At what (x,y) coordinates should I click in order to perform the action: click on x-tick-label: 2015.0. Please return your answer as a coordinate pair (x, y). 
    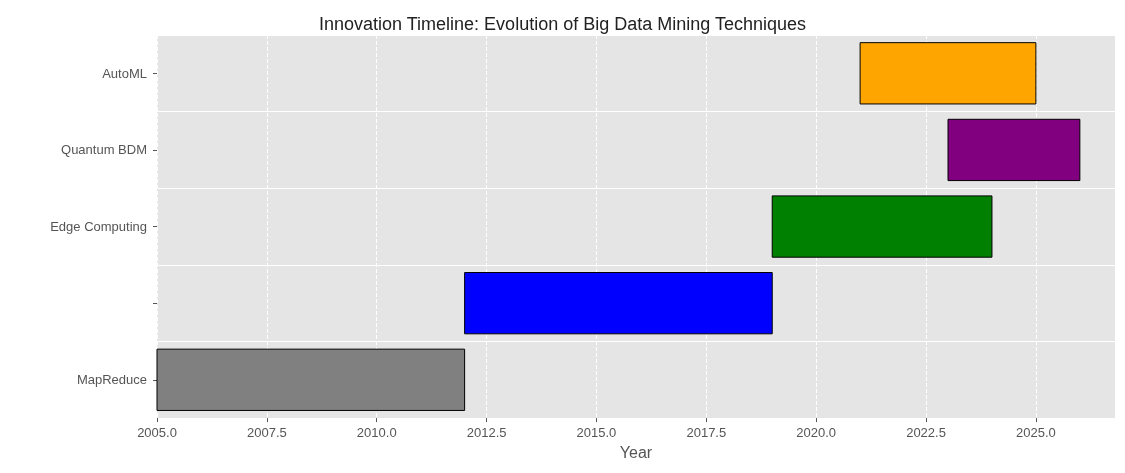
    Looking at the image, I should click on (596, 433).